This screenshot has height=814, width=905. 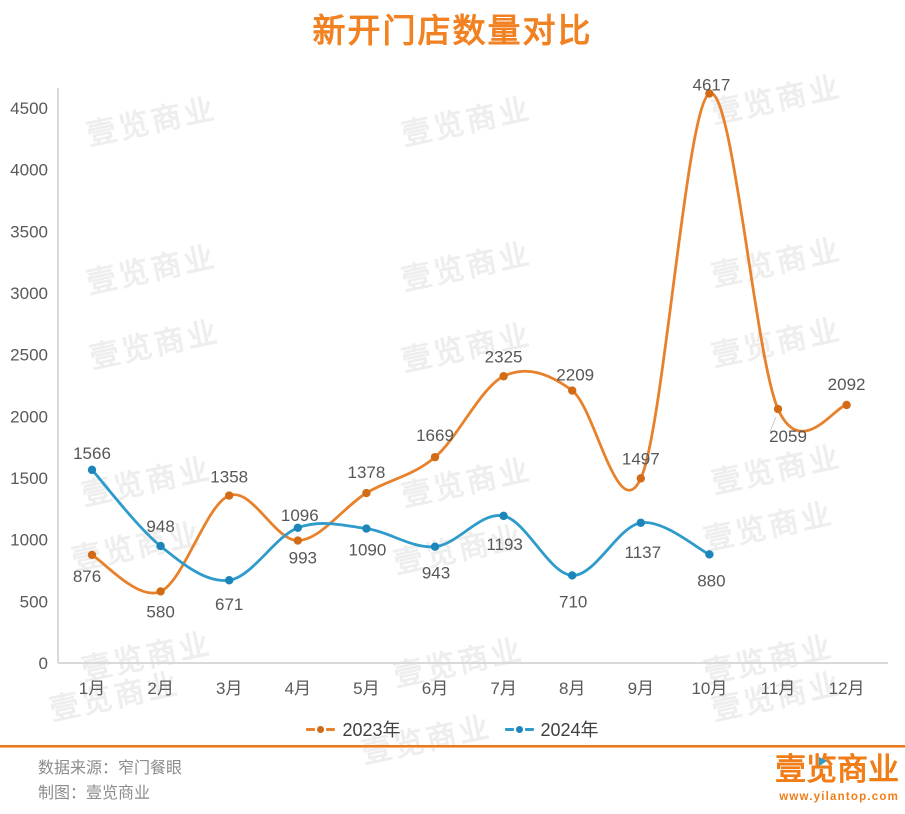 I want to click on legend-item-2024: 2024年, so click(x=551, y=729).